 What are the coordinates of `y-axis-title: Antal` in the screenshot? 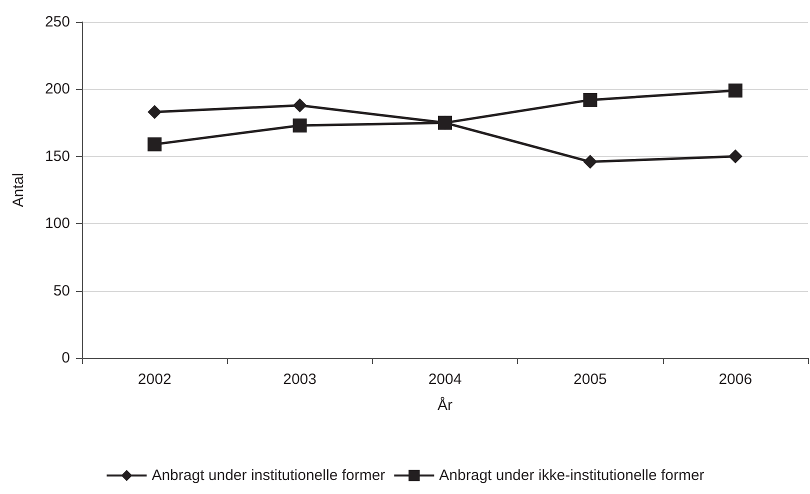 It's located at (18, 190).